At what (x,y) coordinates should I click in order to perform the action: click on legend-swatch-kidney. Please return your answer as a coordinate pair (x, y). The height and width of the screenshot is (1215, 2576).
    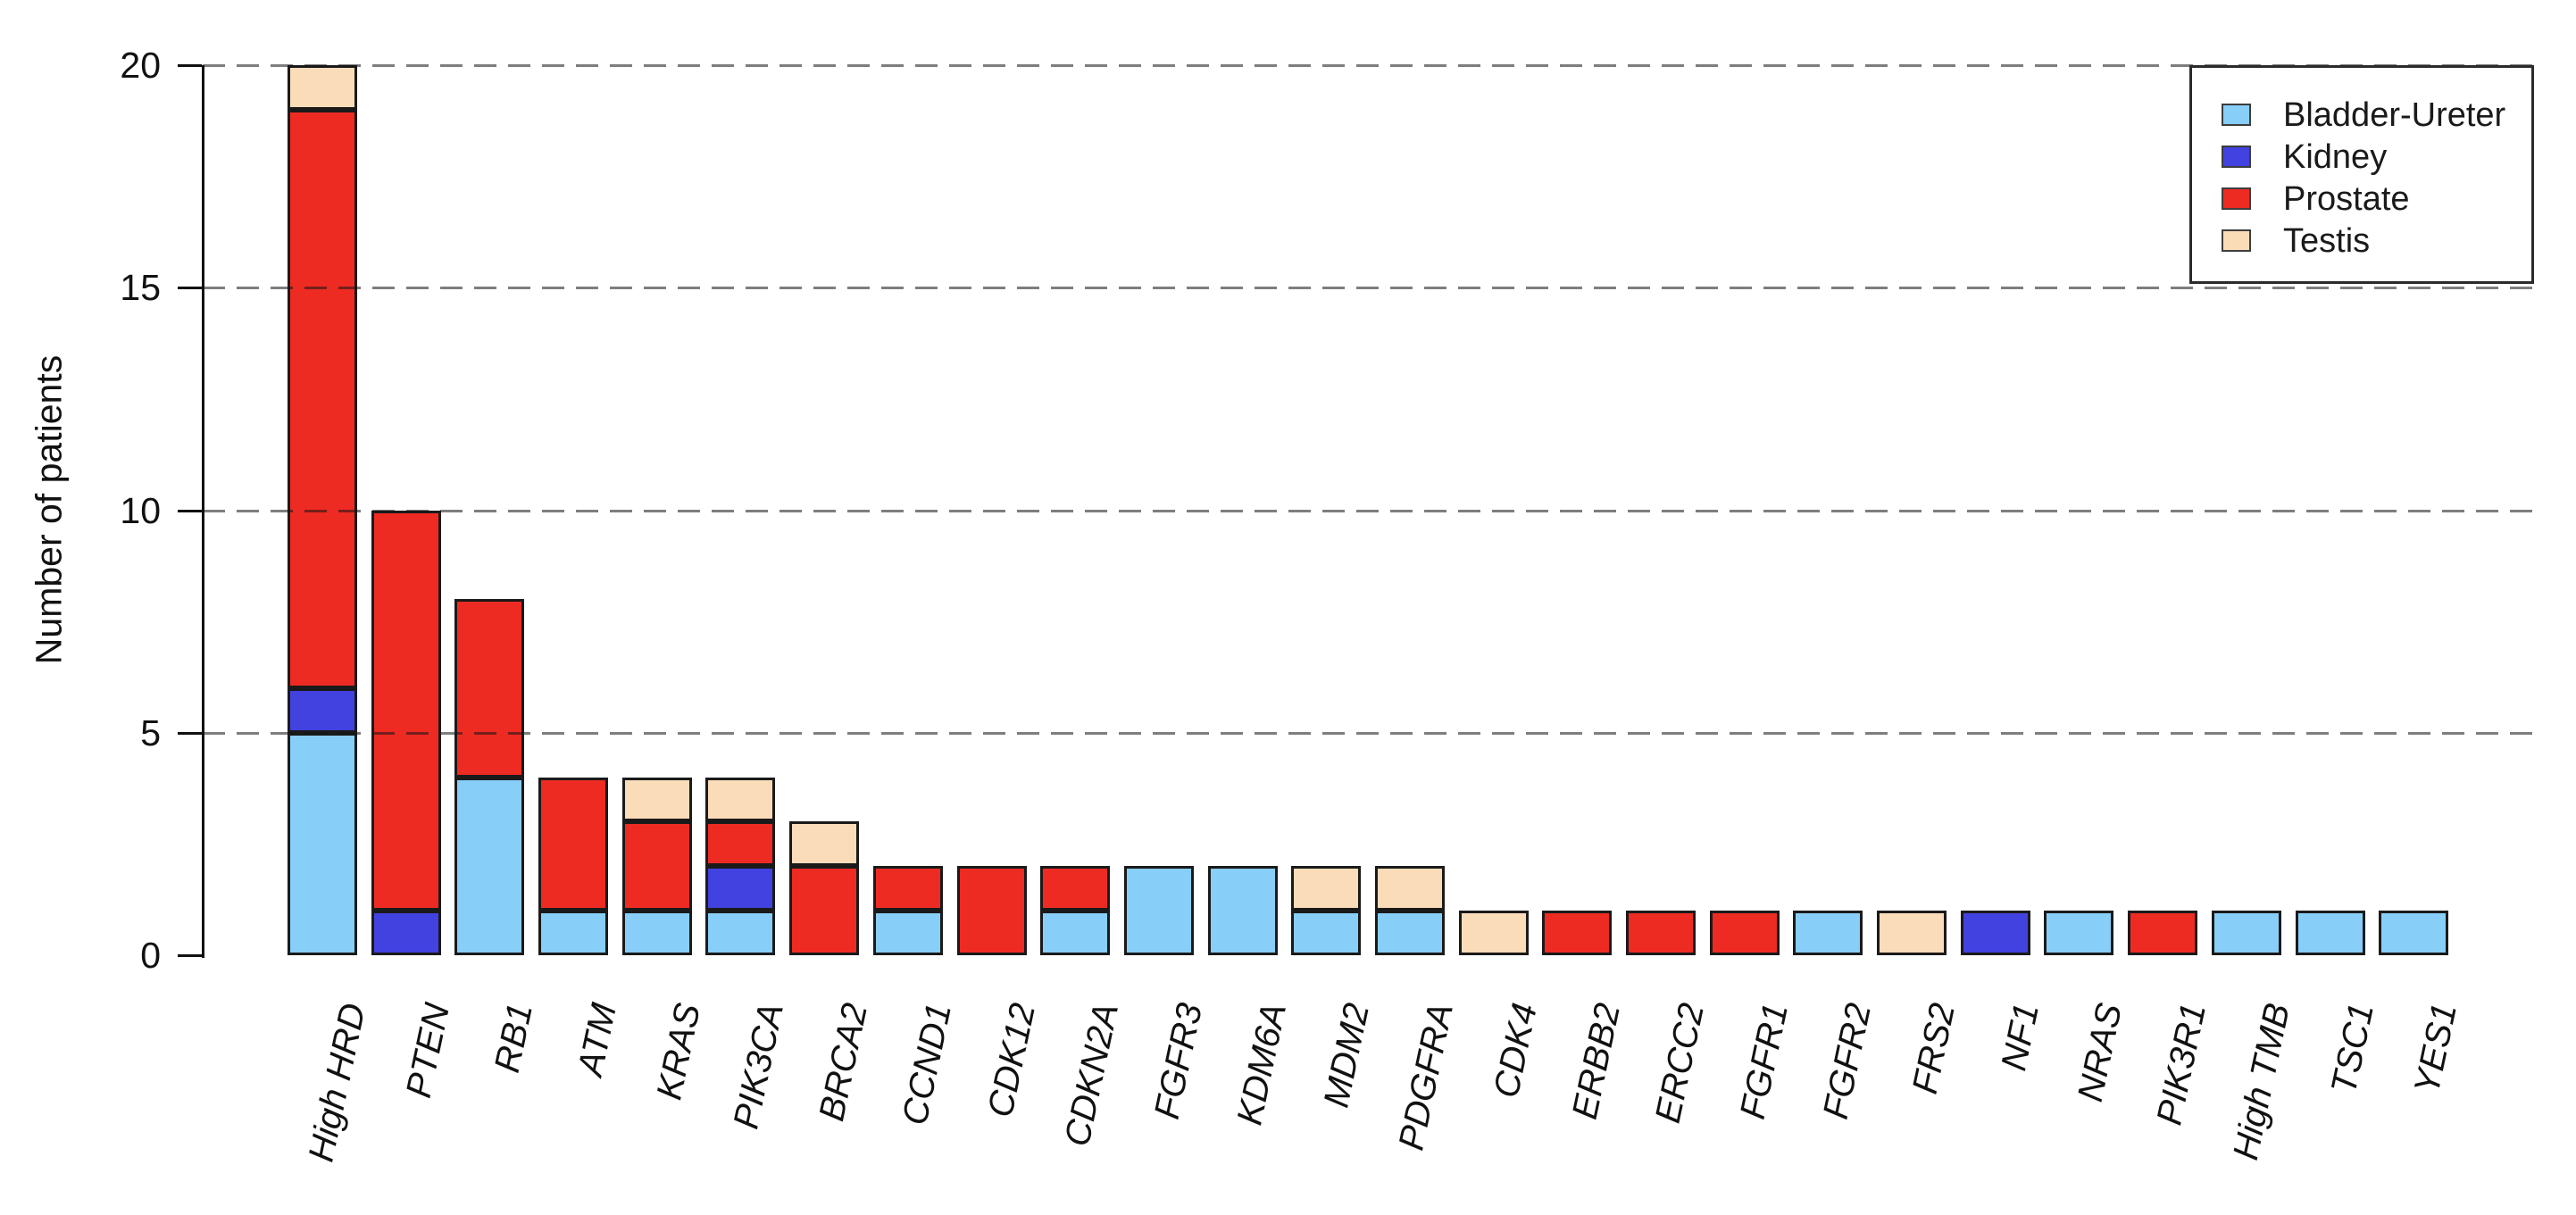
    Looking at the image, I should click on (2236, 157).